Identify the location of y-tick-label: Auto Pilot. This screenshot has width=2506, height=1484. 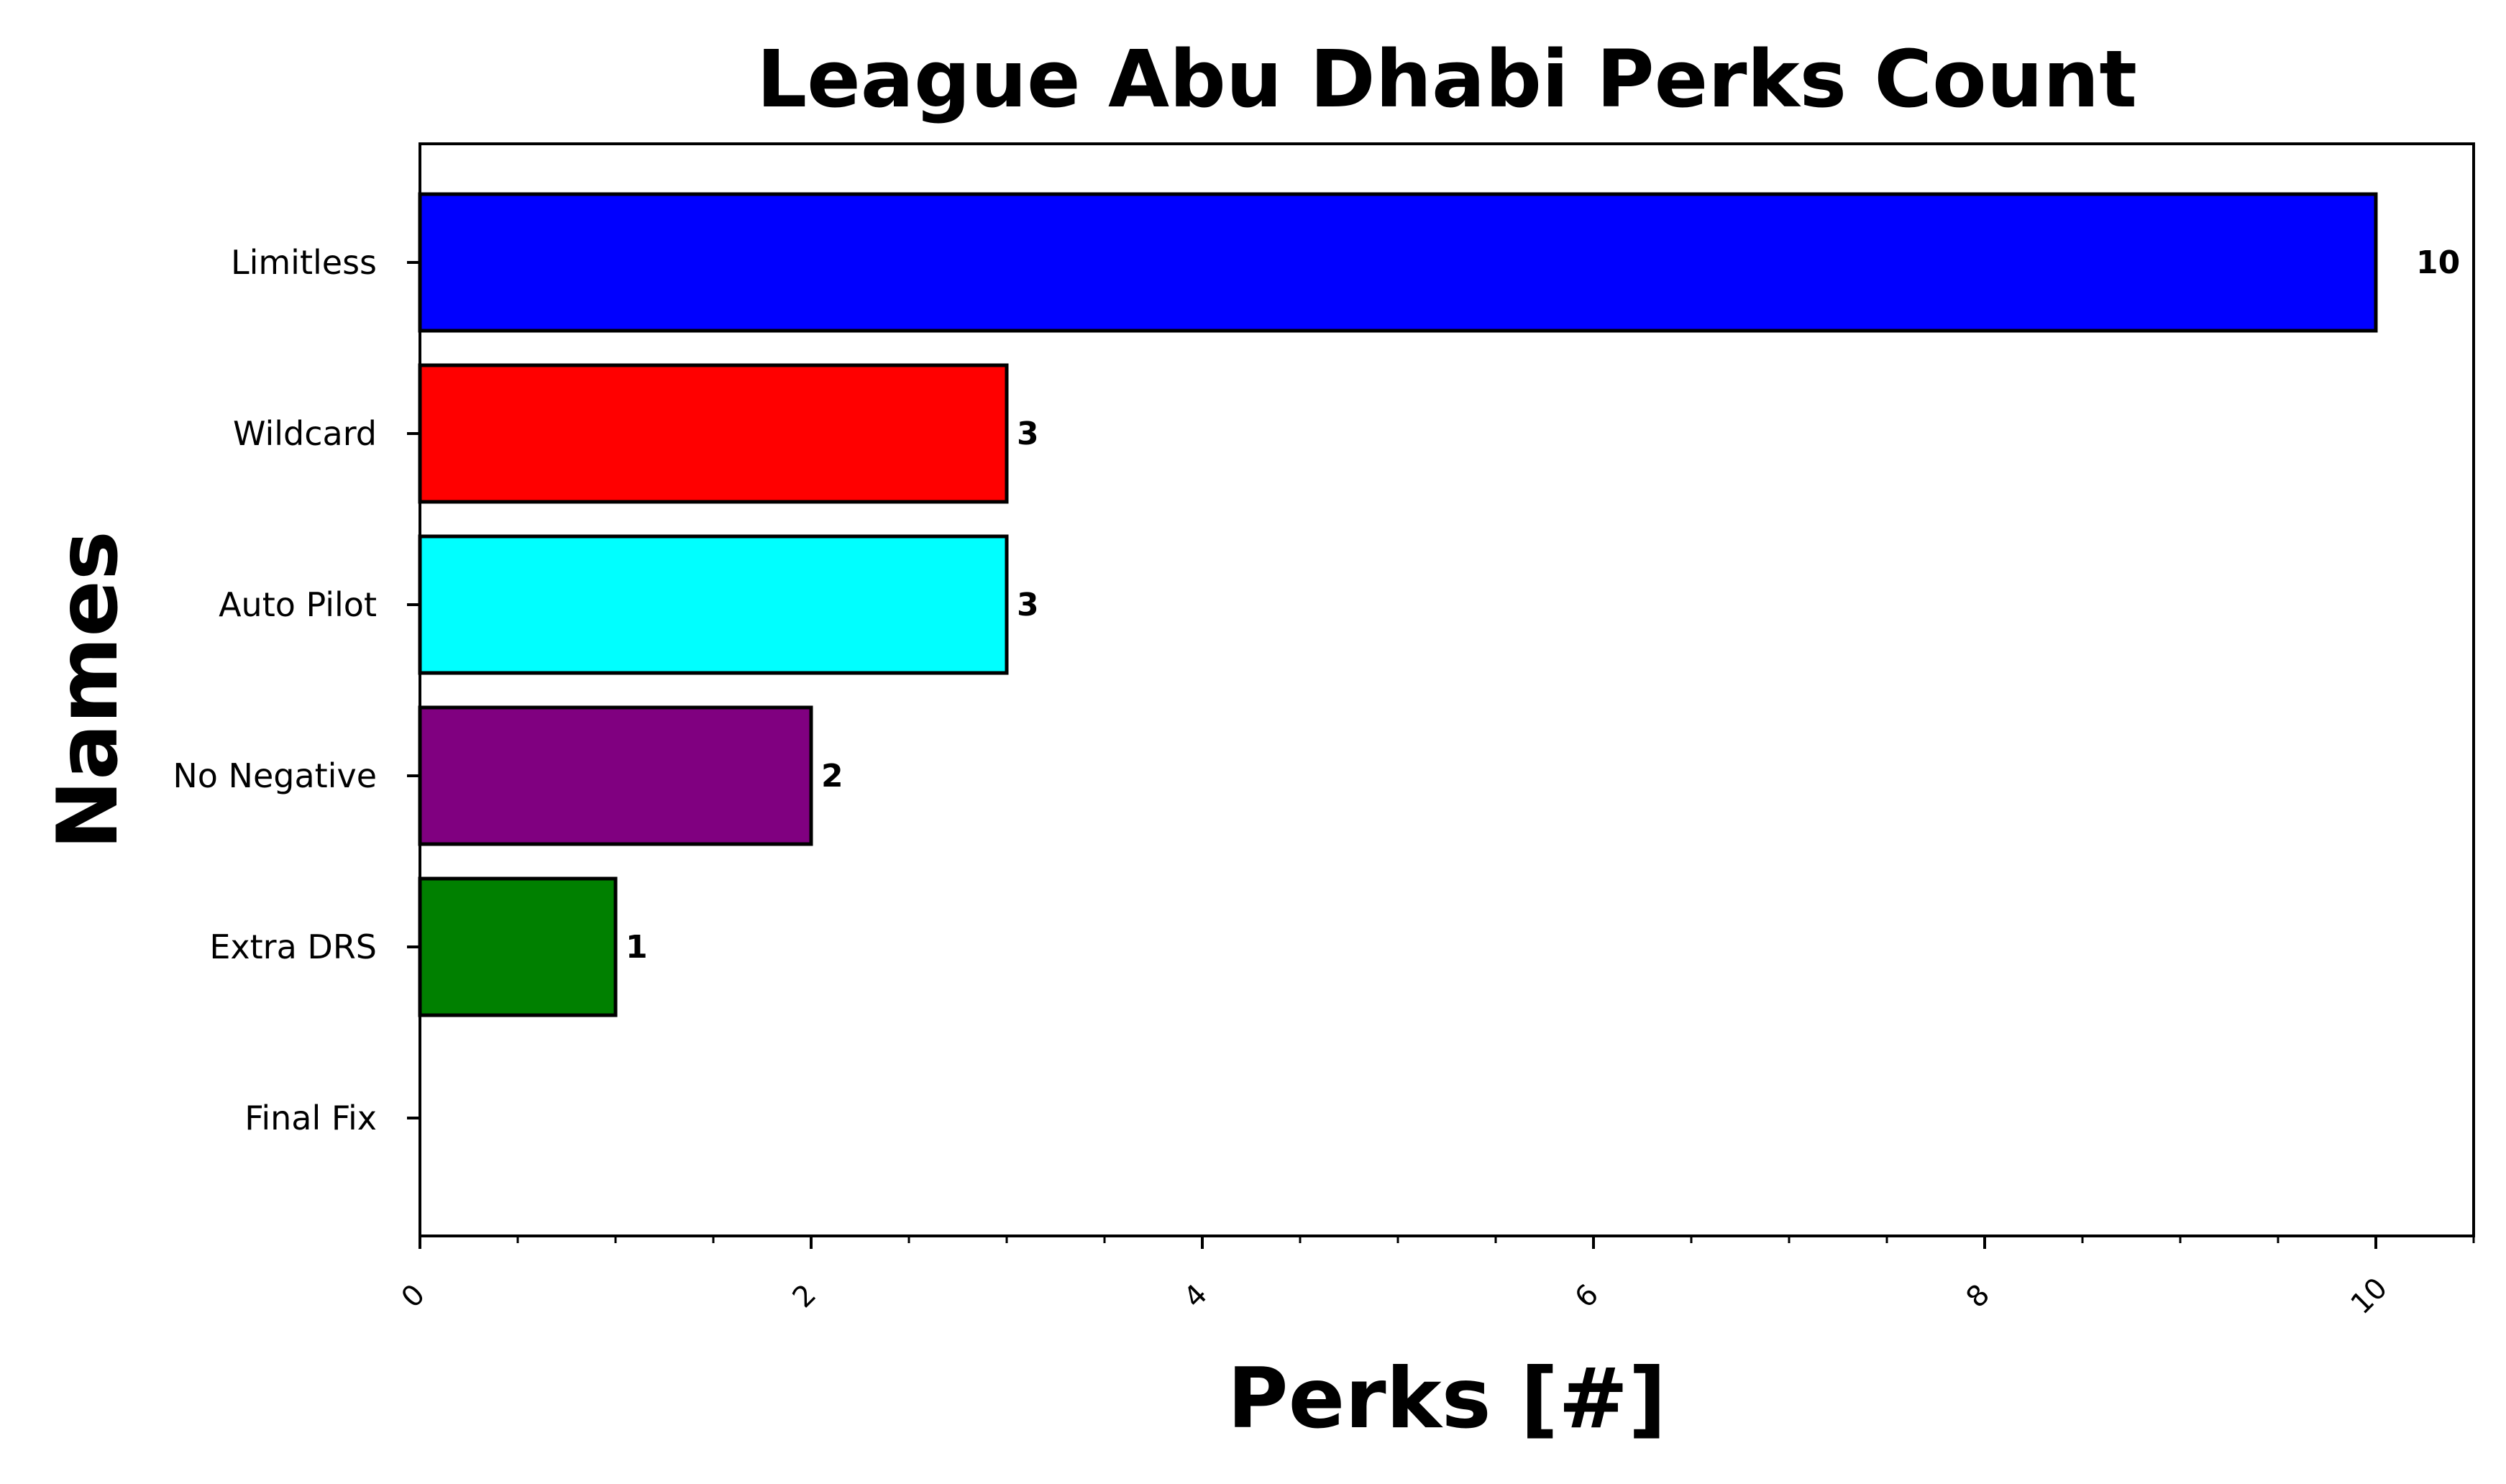
(298, 604).